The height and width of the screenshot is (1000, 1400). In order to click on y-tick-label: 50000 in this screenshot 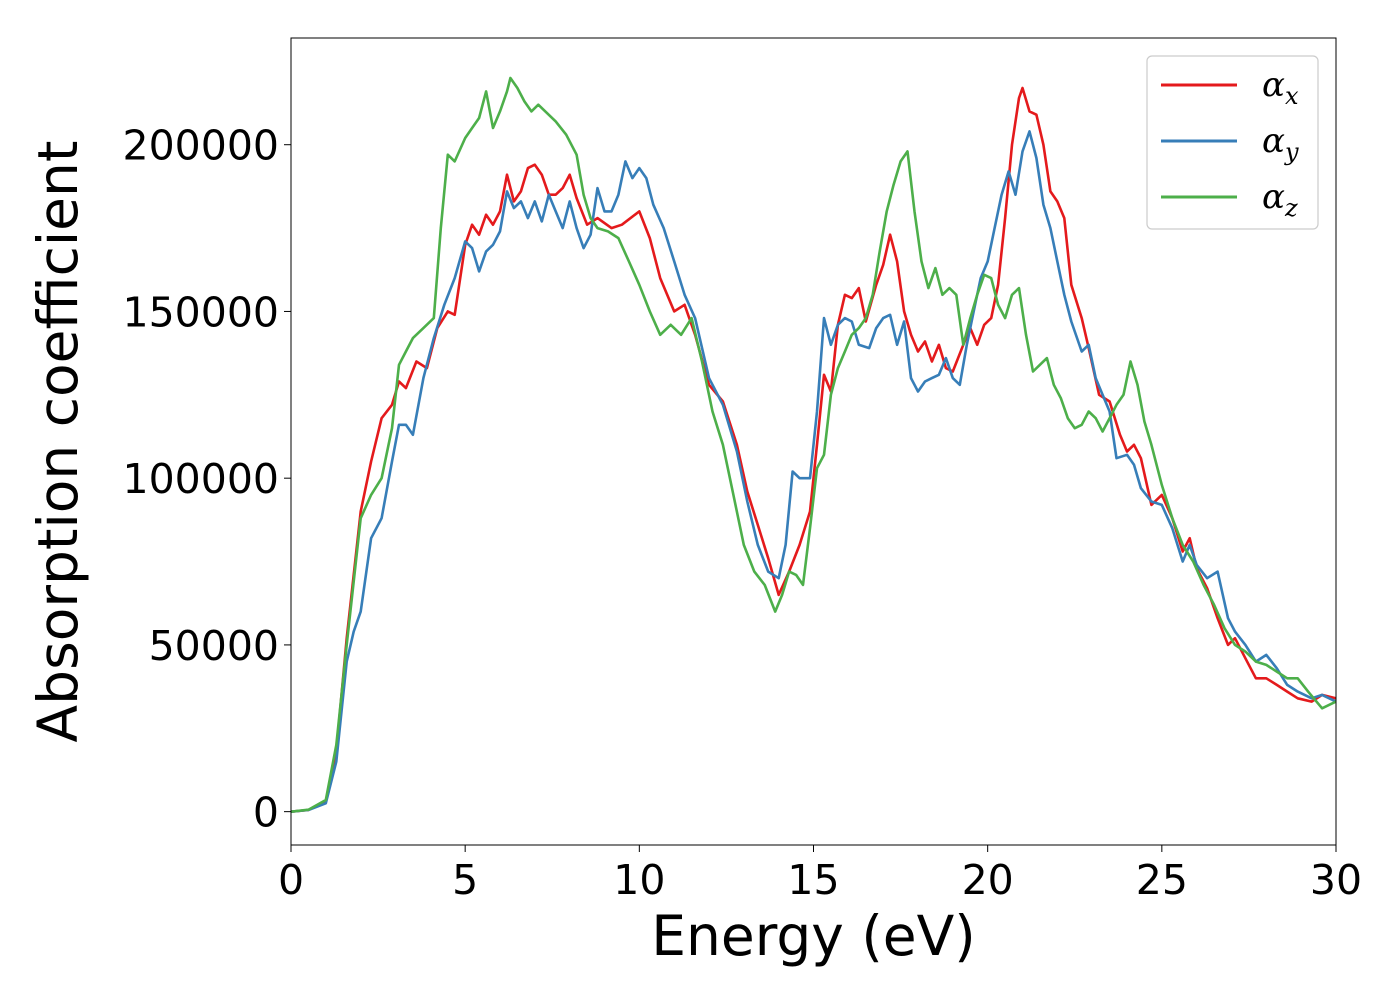, I will do `click(214, 646)`.